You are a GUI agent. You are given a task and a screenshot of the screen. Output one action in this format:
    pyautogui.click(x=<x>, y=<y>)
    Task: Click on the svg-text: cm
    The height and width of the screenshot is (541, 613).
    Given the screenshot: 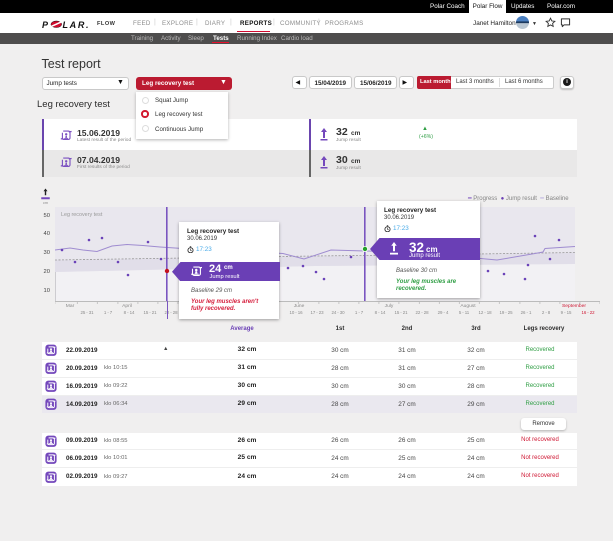 What is the action you would take?
    pyautogui.click(x=45, y=203)
    